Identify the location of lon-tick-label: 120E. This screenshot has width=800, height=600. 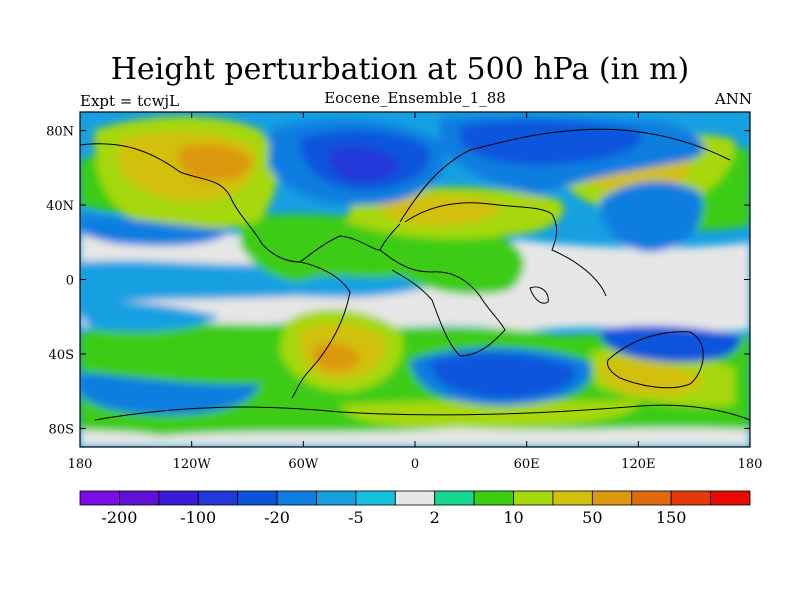
(638, 464).